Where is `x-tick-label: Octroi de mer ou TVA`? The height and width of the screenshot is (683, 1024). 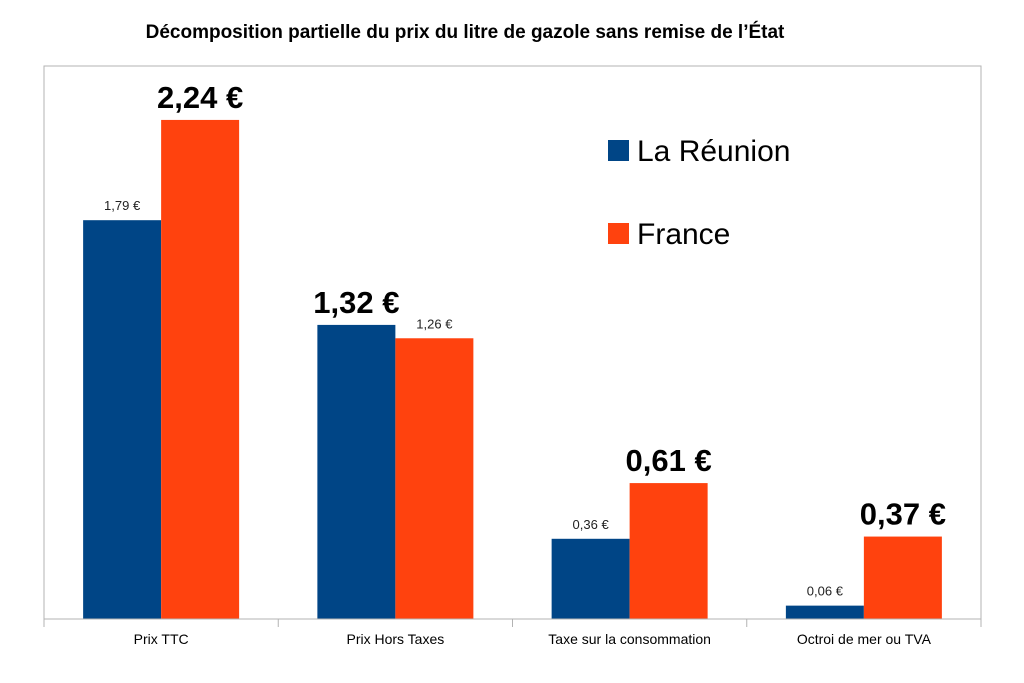 x-tick-label: Octroi de mer ou TVA is located at coordinates (864, 639).